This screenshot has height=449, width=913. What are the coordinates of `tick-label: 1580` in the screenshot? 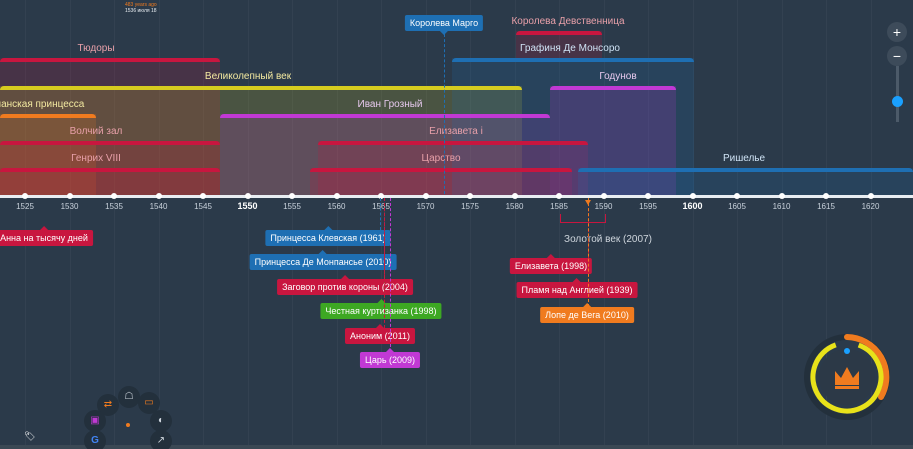 It's located at (514, 206).